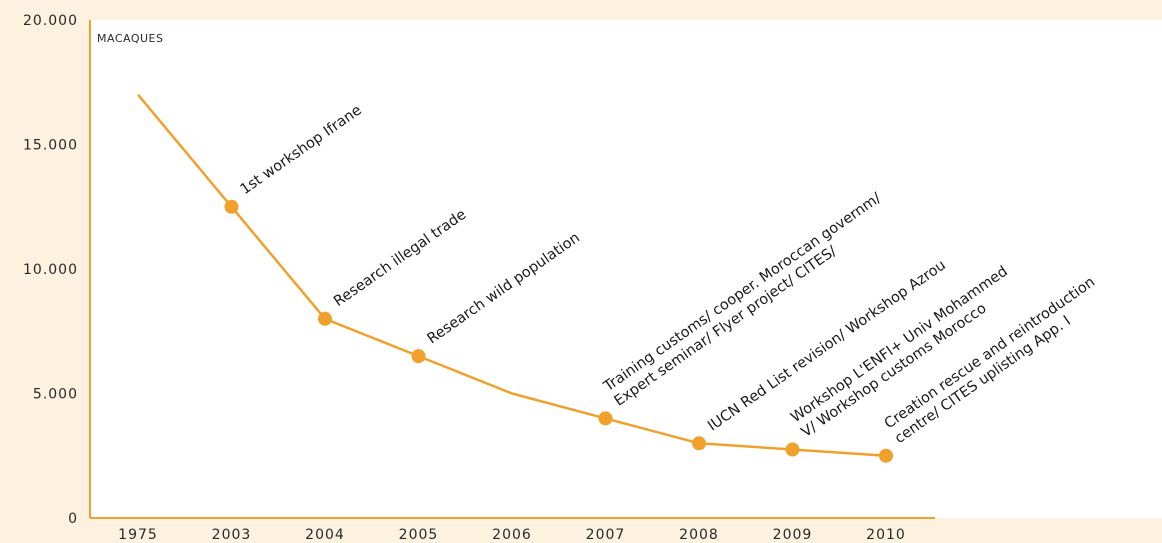 Image resolution: width=1162 pixels, height=543 pixels. What do you see at coordinates (606, 535) in the screenshot?
I see `x-tick-label: 2007` at bounding box center [606, 535].